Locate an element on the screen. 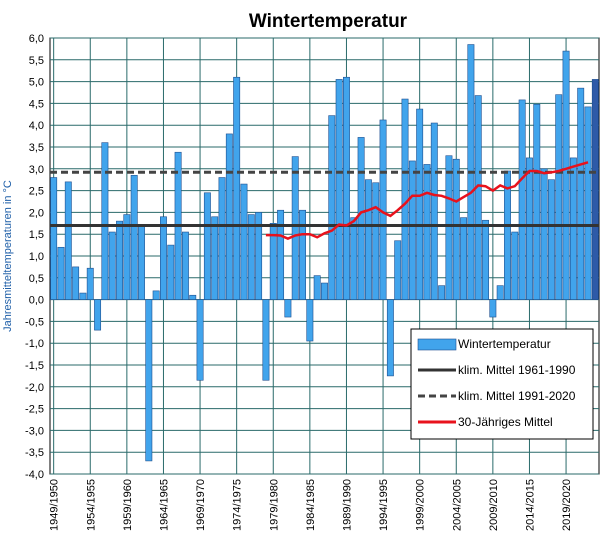 This screenshot has width=607, height=542. legend-label: klim. Mittel 1991-2020 is located at coordinates (517, 396).